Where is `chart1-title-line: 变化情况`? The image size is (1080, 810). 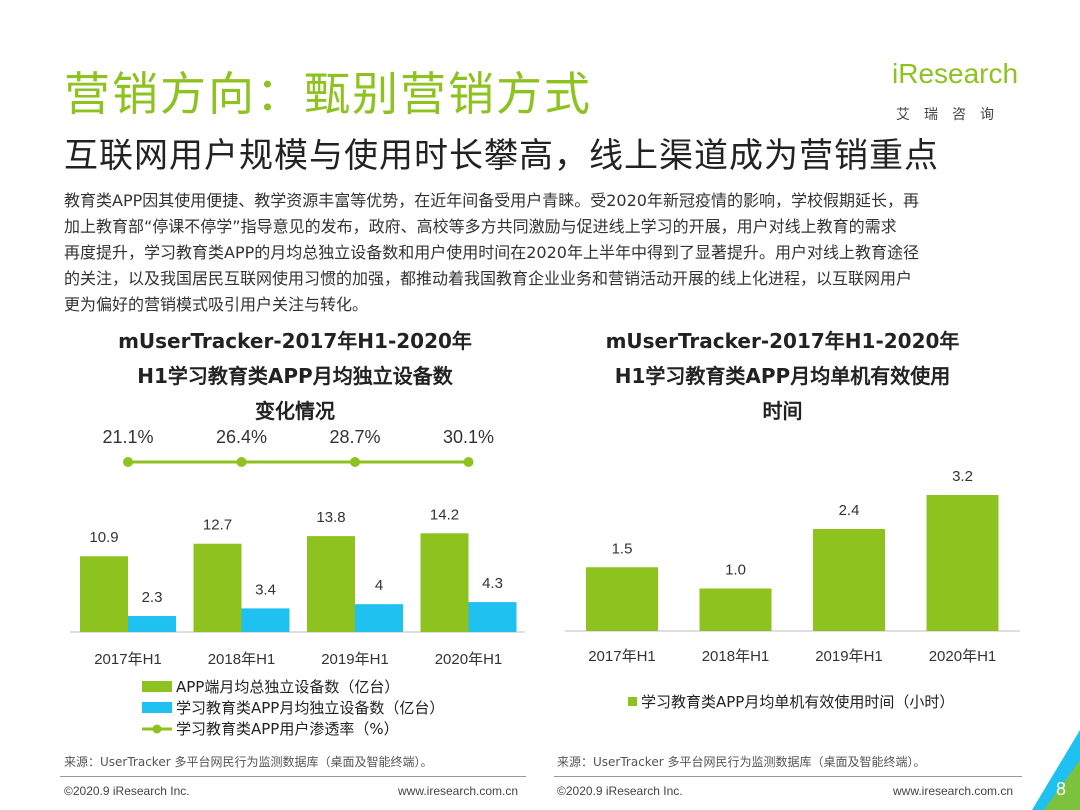 chart1-title-line: 变化情况 is located at coordinates (295, 411).